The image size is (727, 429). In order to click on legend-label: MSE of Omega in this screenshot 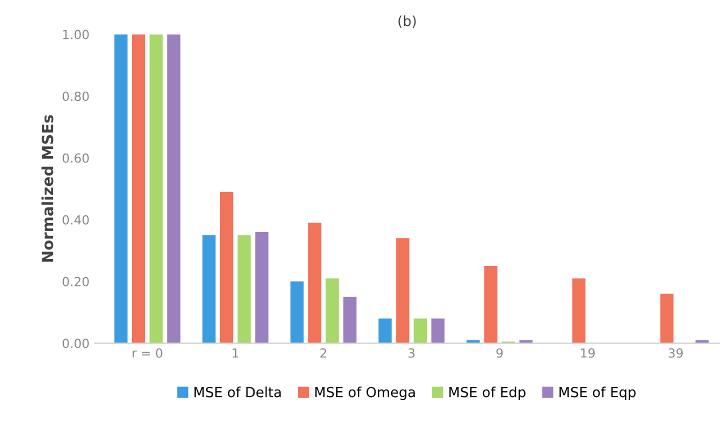, I will do `click(365, 393)`.